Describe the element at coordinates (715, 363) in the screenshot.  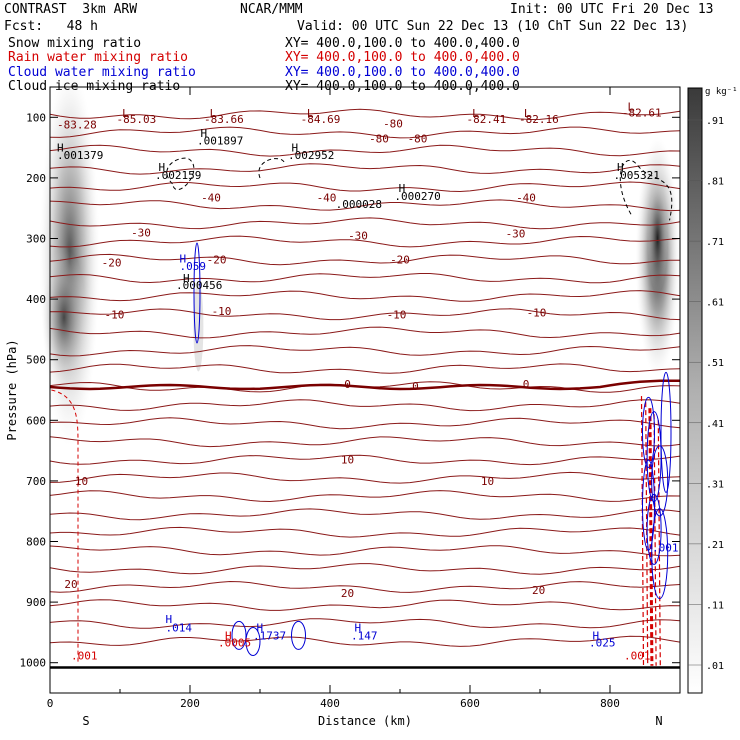
I see `colorbar-level-label: .51` at that location.